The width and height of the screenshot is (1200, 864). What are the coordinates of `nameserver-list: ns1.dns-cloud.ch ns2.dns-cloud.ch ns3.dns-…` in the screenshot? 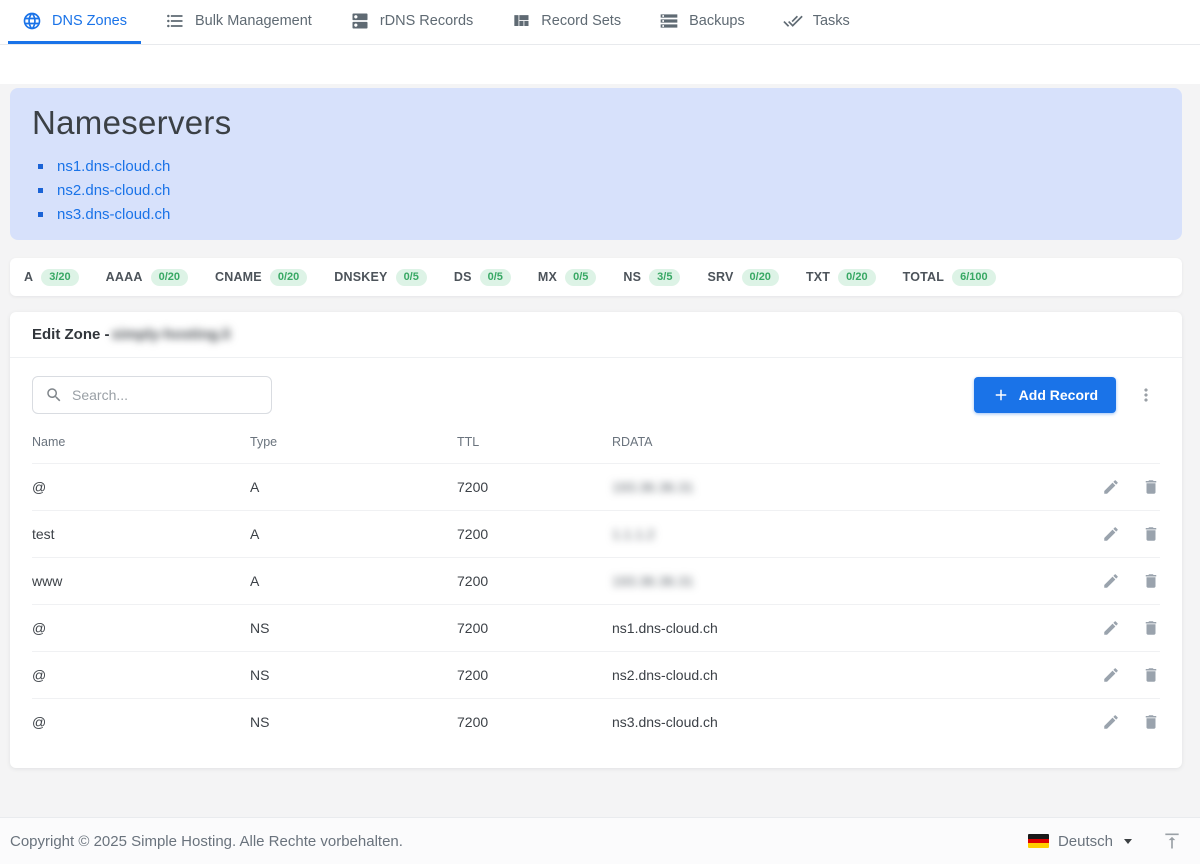 It's located at (596, 190).